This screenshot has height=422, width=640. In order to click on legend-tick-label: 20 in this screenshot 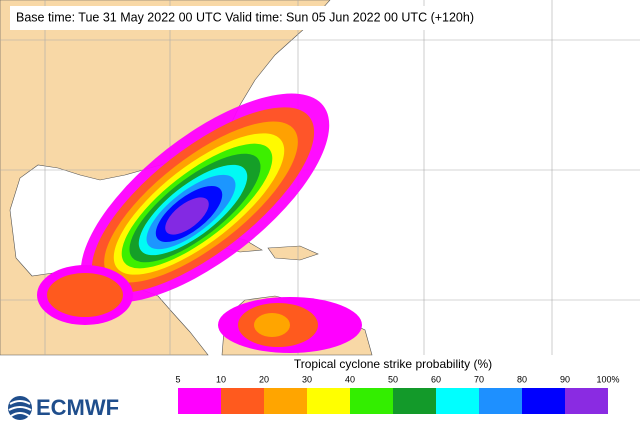, I will do `click(264, 379)`.